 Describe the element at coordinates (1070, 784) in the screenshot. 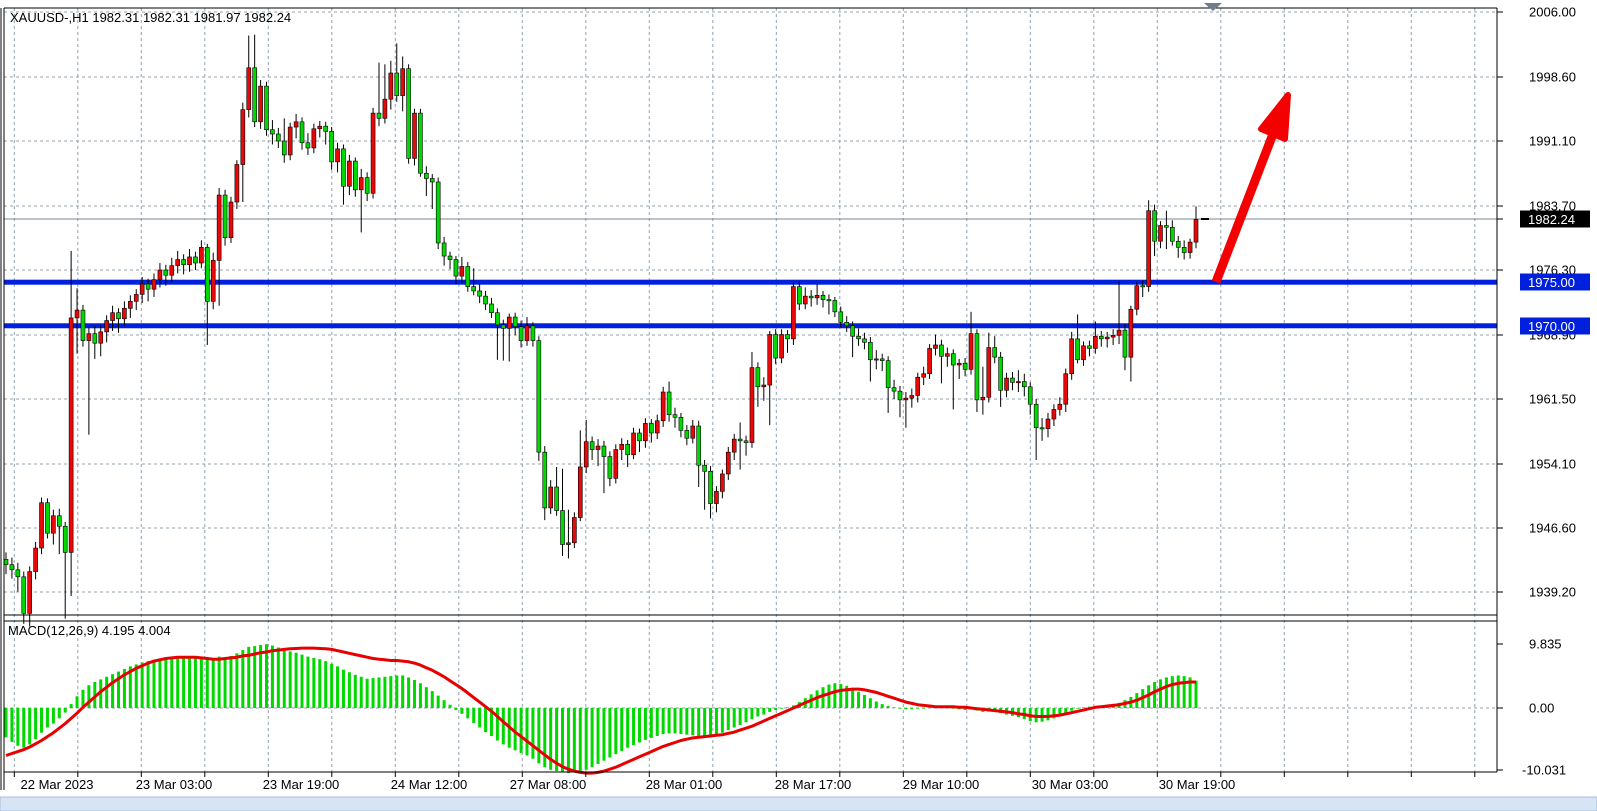

I see `time-axis-label: 30 Mar 03:00` at that location.